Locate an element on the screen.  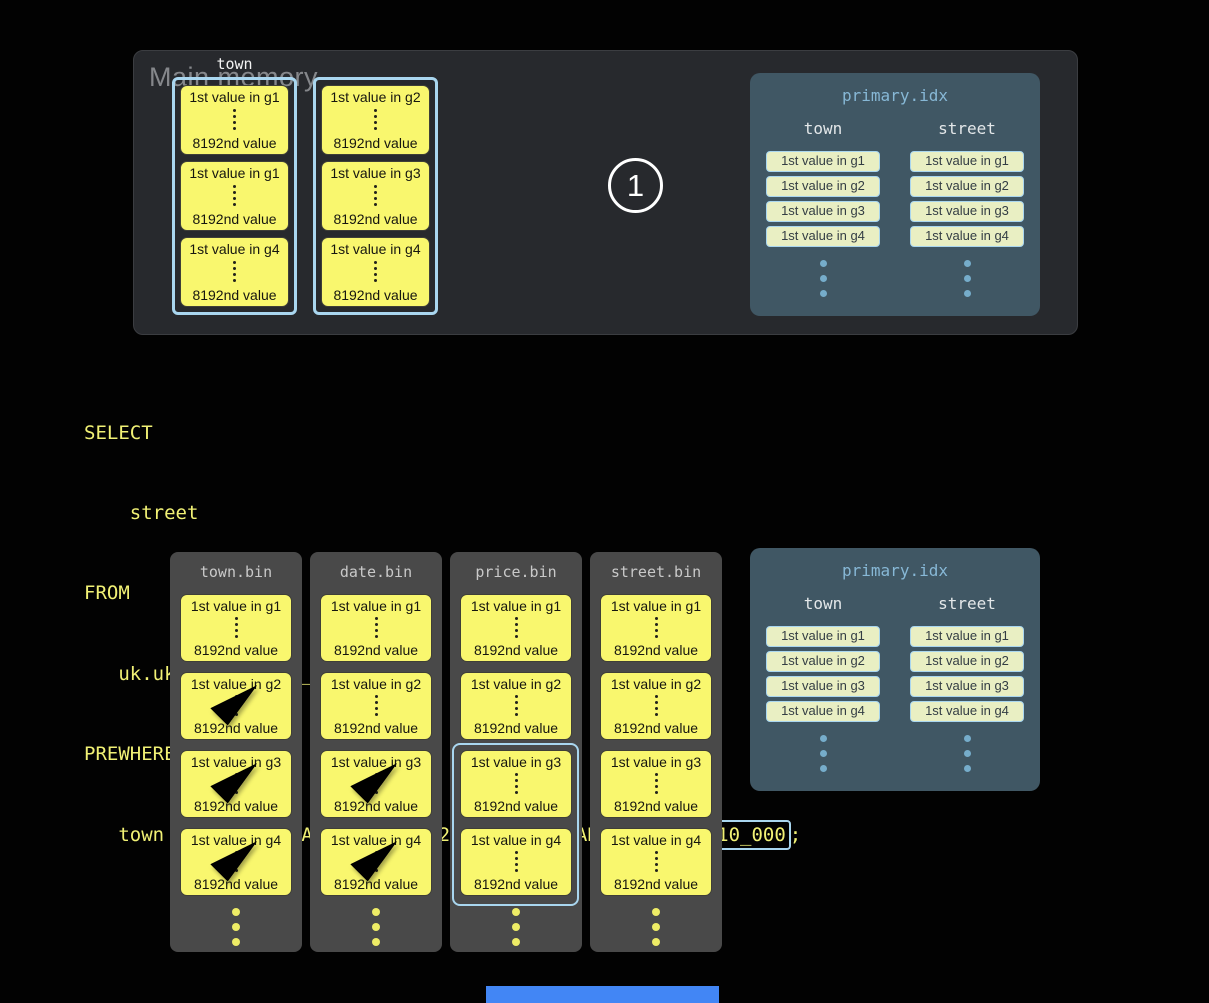
memory-column-label-town: town is located at coordinates (234, 64).